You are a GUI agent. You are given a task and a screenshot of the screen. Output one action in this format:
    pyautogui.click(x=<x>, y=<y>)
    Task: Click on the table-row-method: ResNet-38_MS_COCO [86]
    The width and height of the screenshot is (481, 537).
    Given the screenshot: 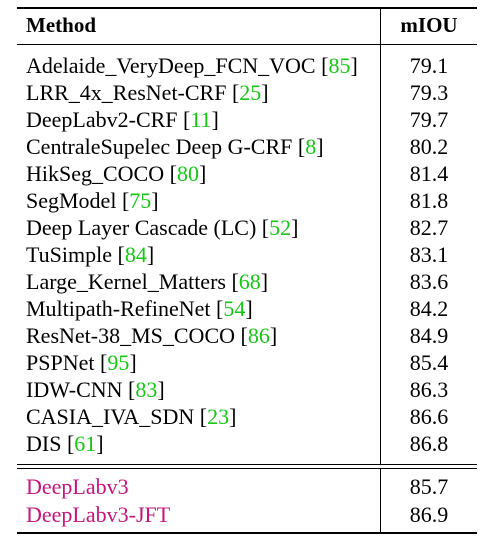 What is the action you would take?
    pyautogui.click(x=152, y=335)
    